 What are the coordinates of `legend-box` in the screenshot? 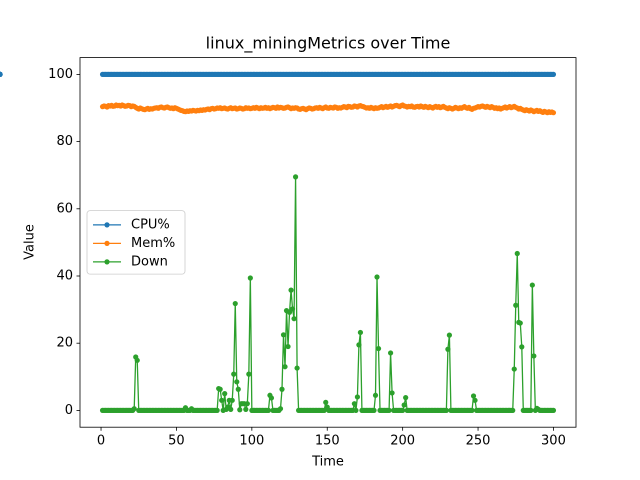 It's located at (136, 242).